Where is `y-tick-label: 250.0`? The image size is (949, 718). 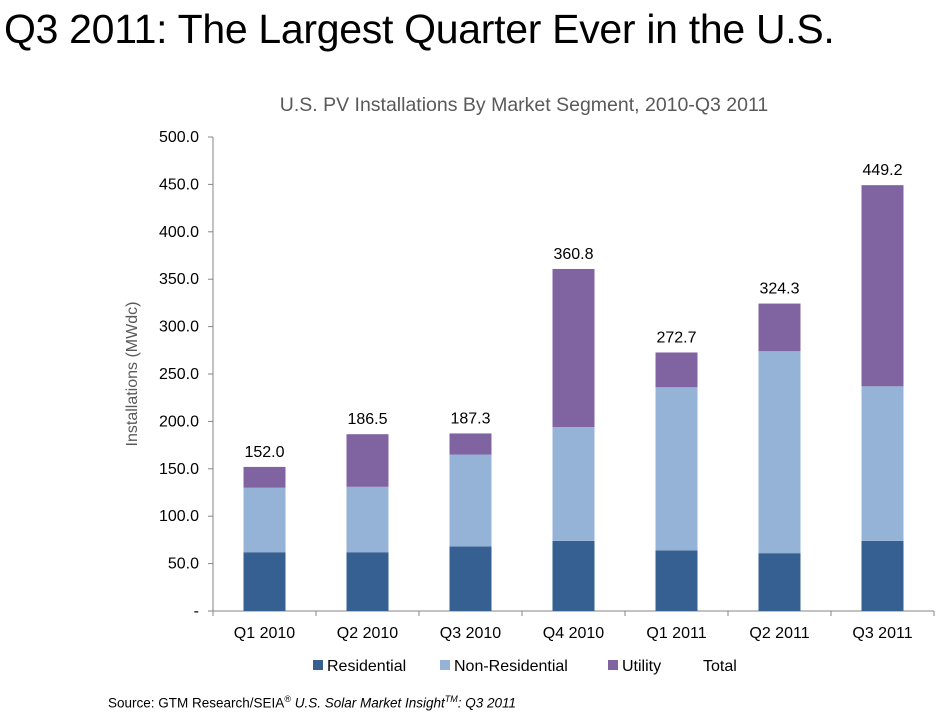 y-tick-label: 250.0 is located at coordinates (179, 374).